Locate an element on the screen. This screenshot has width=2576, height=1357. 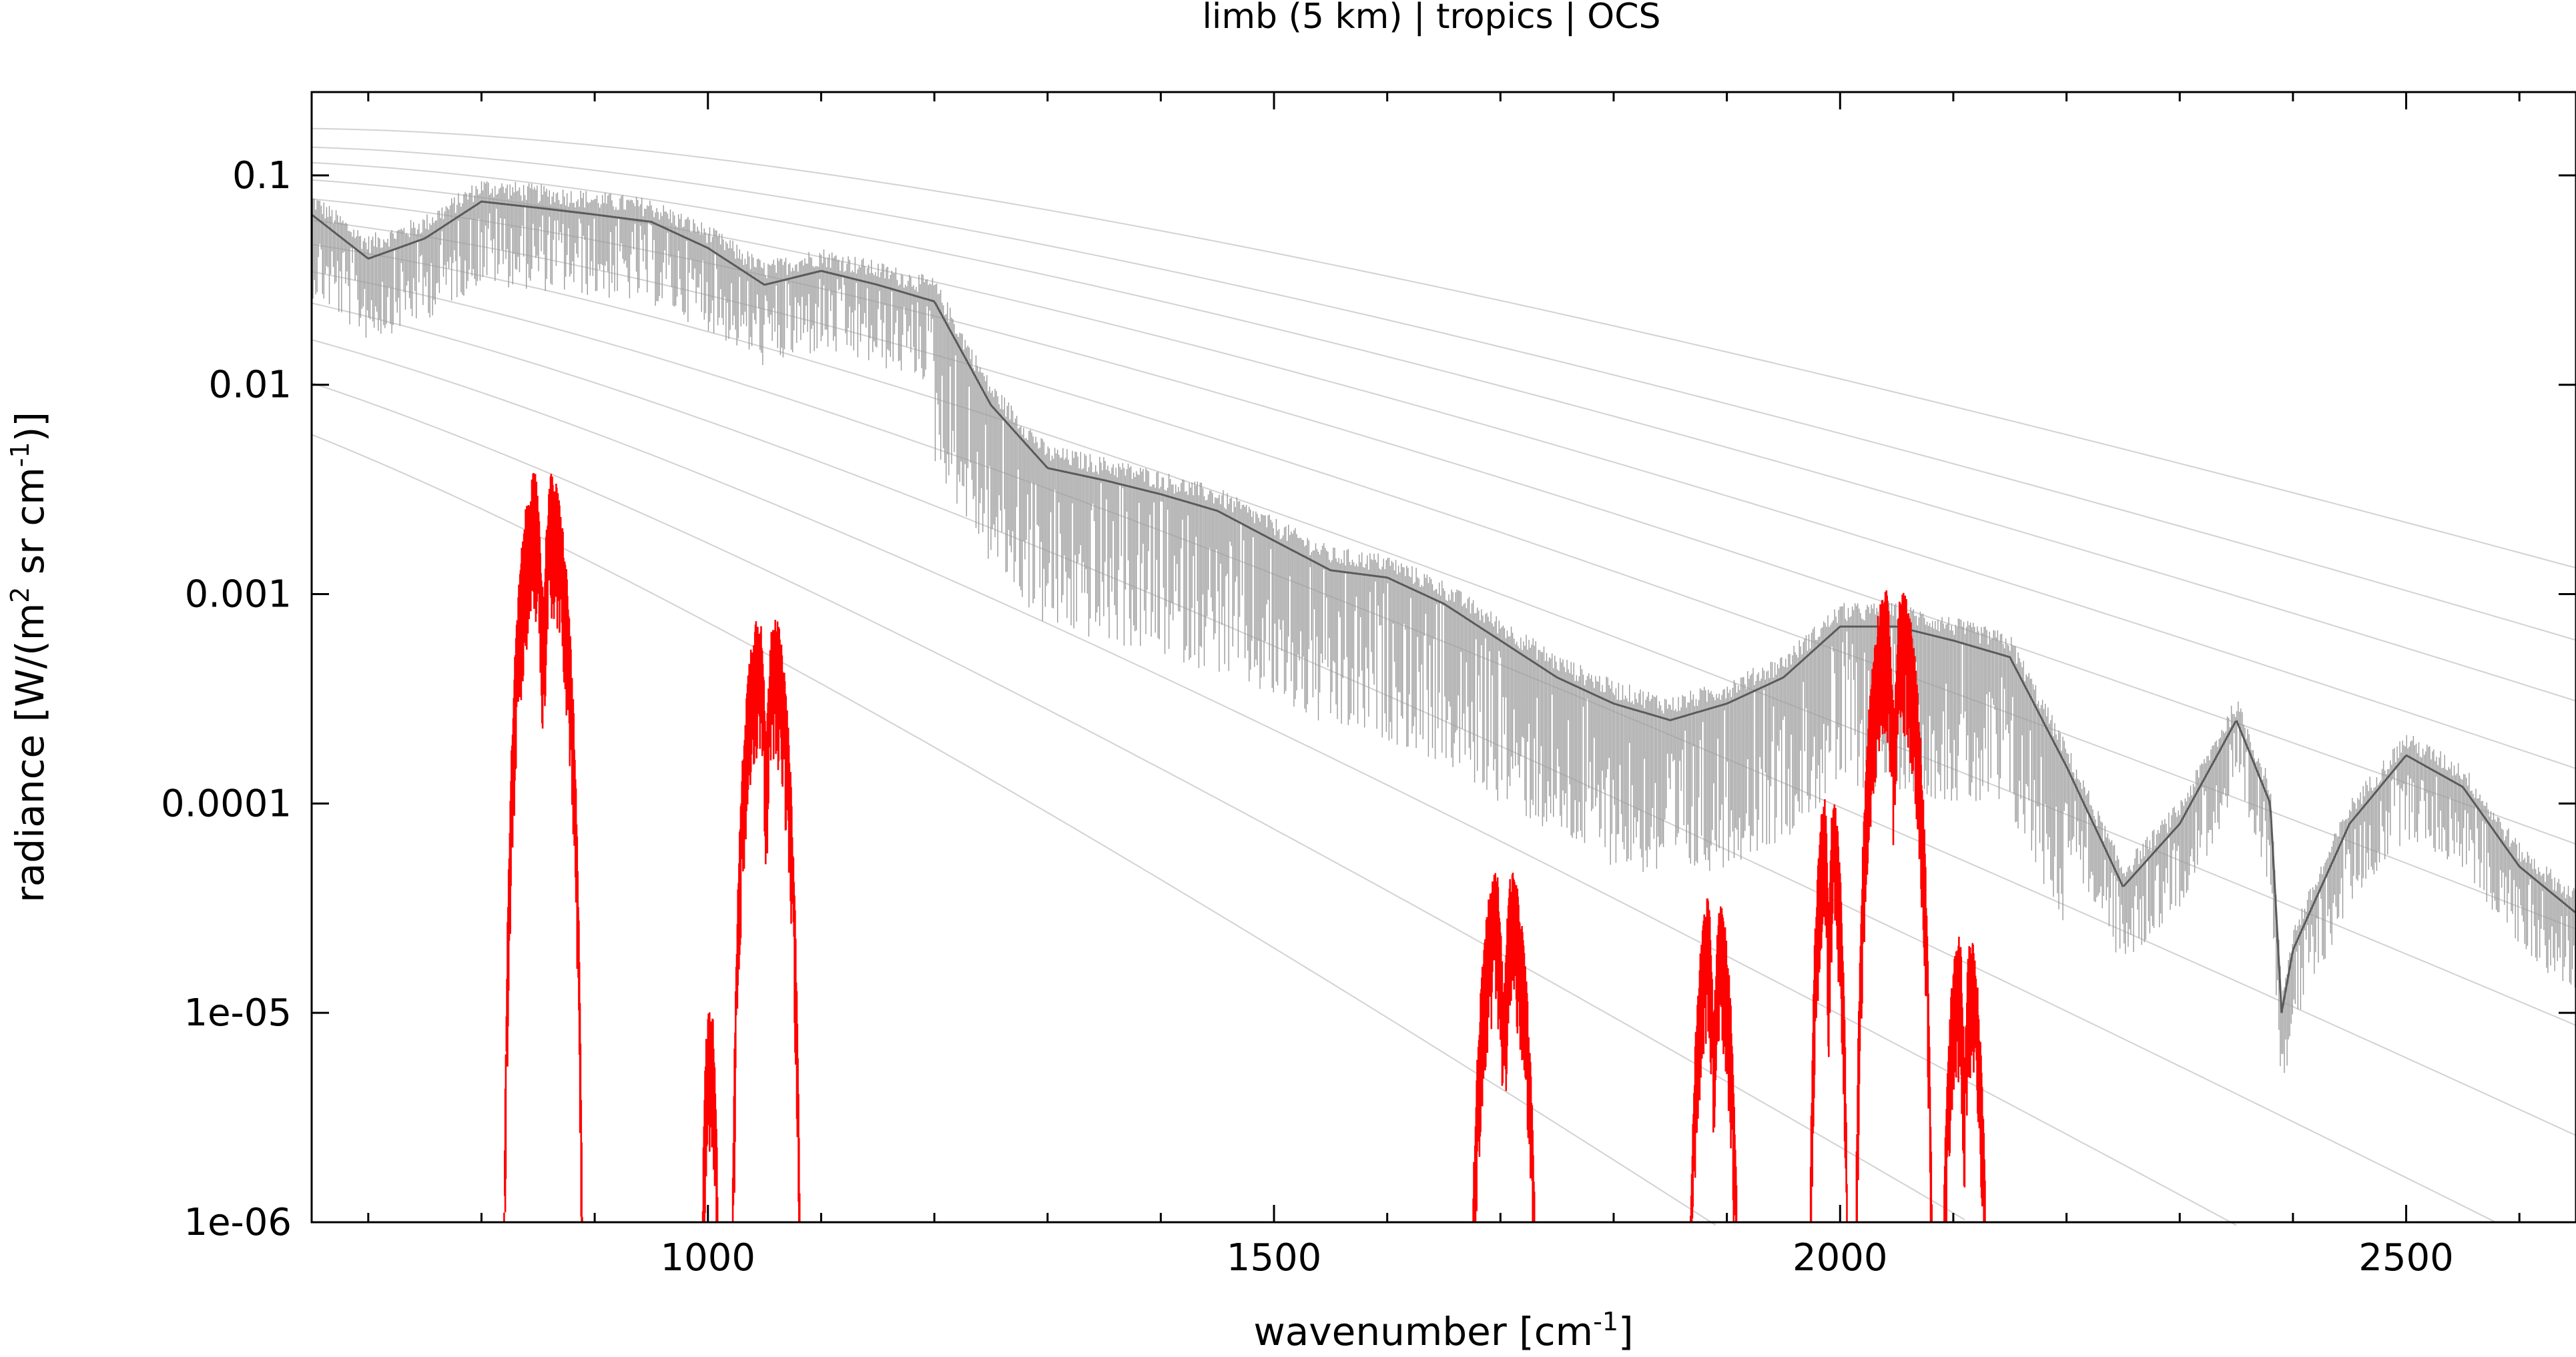
y-tick-label: 1e-06 is located at coordinates (238, 1222).